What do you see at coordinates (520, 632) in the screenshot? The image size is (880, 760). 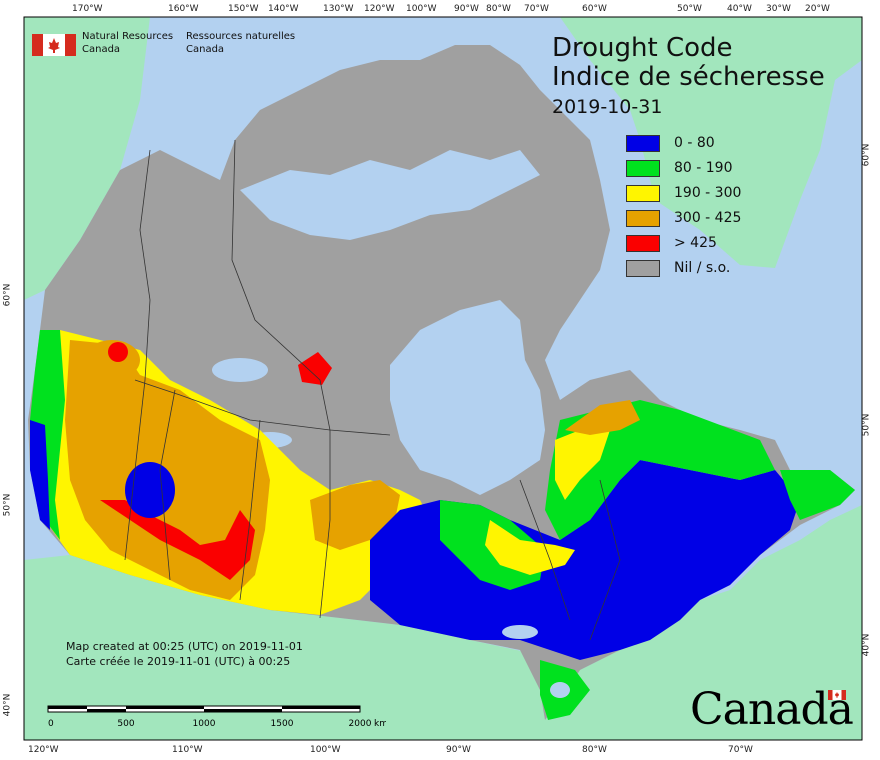 I see `lake-superior` at bounding box center [520, 632].